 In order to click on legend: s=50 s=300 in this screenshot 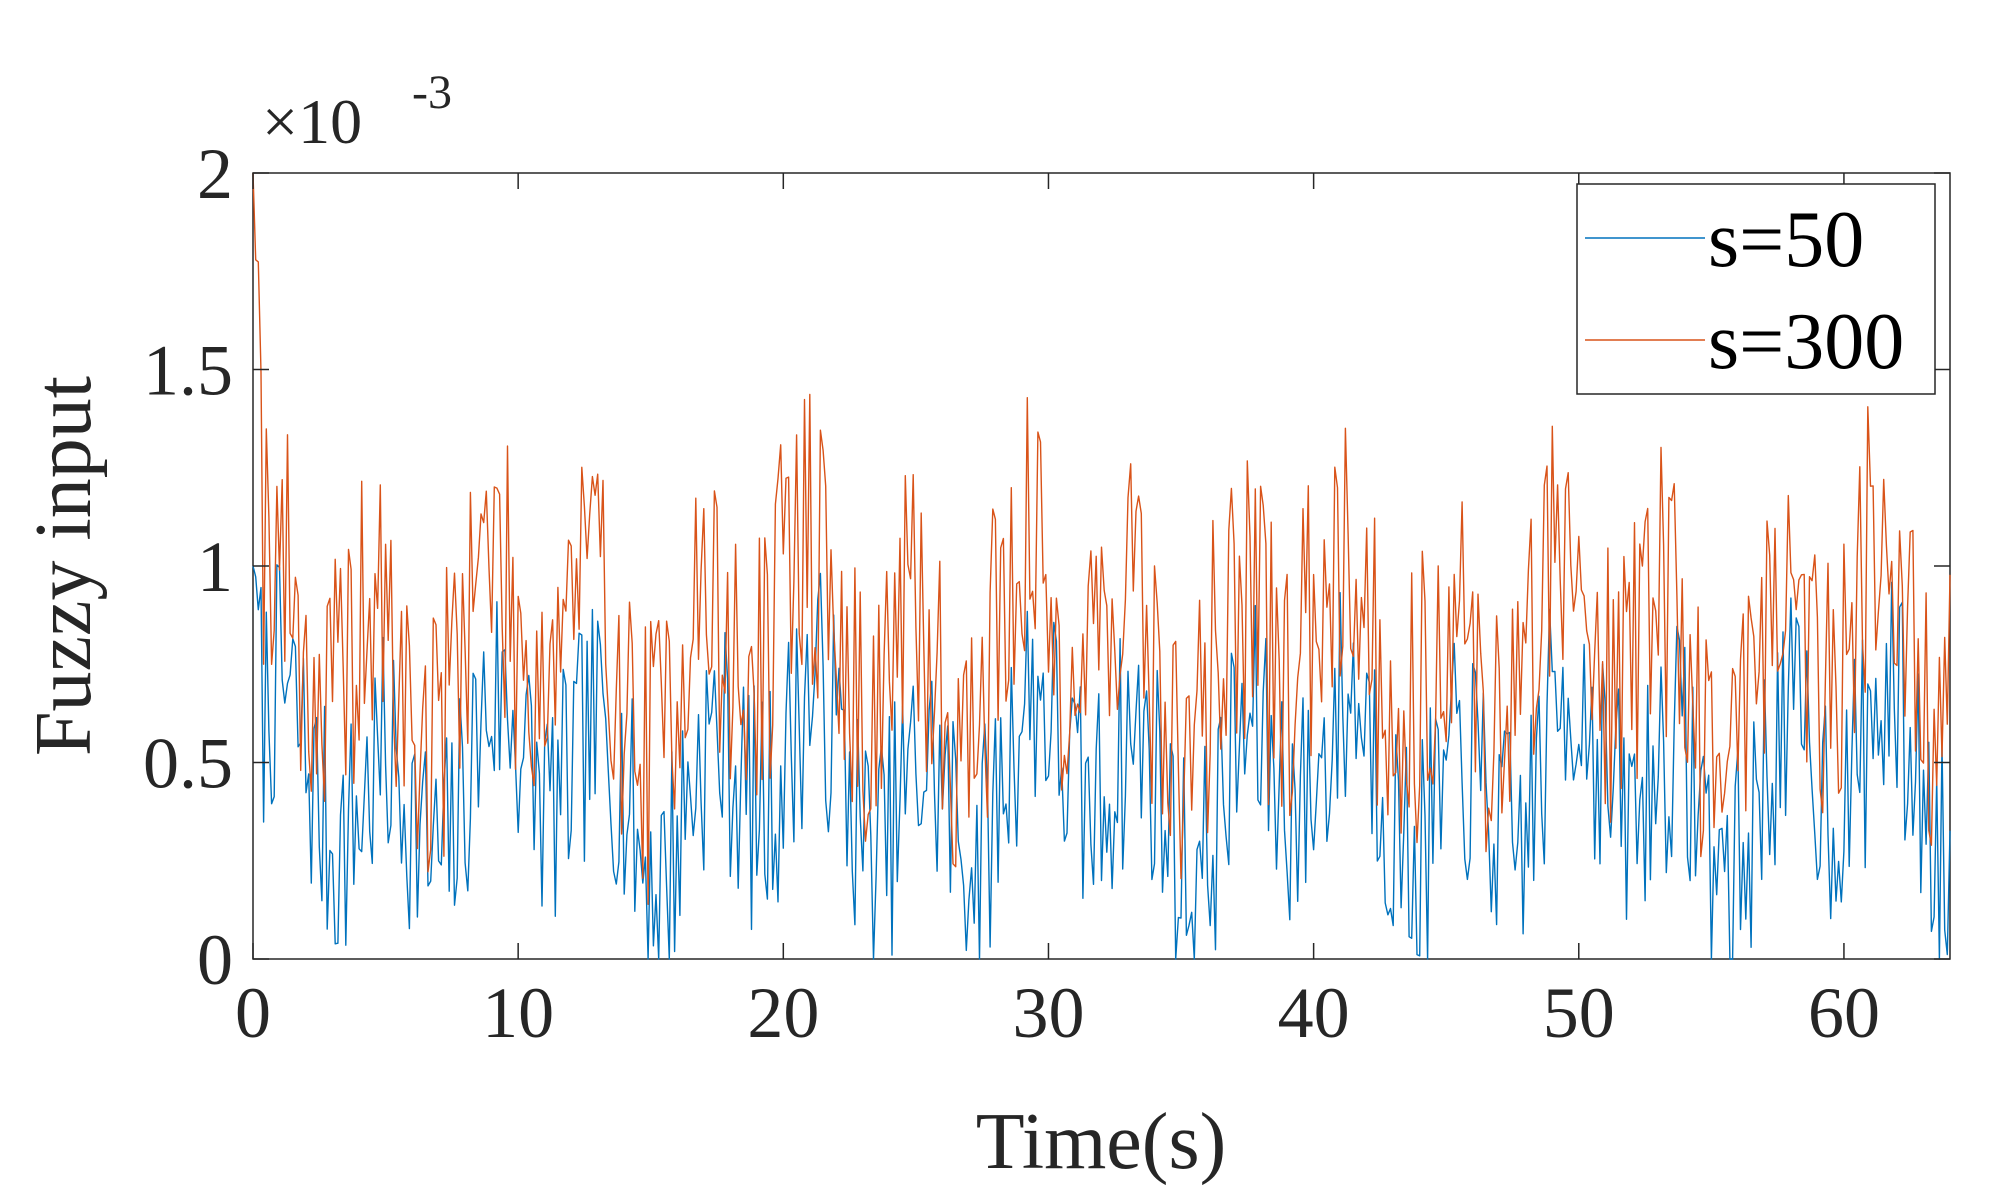, I will do `click(1756, 289)`.